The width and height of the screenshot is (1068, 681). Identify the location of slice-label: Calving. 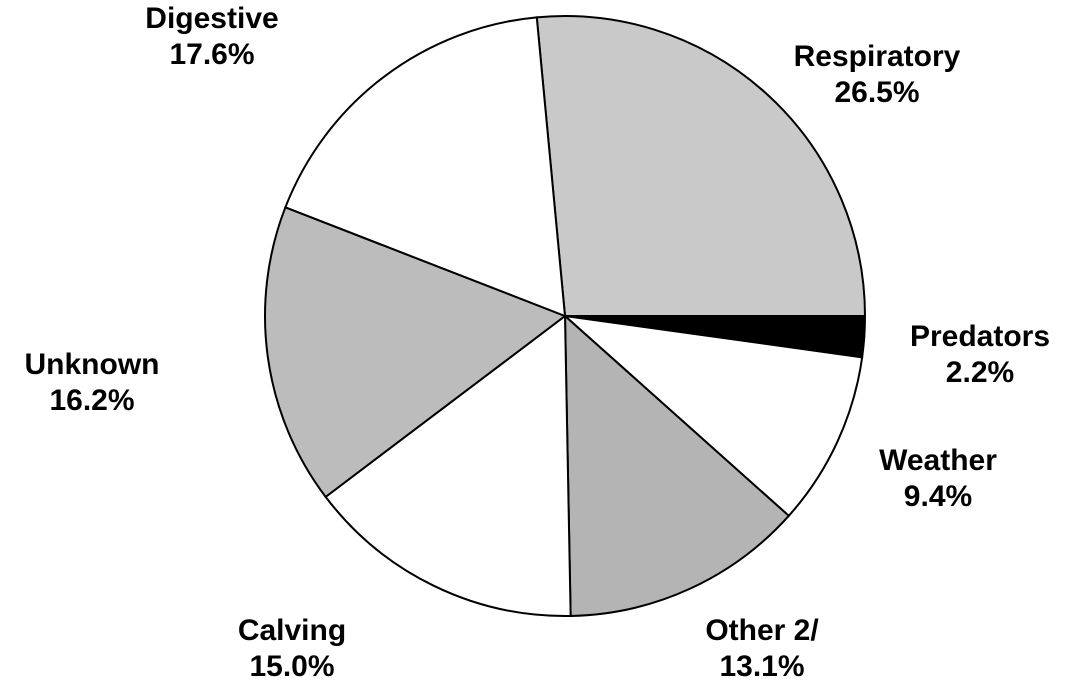
(292, 630).